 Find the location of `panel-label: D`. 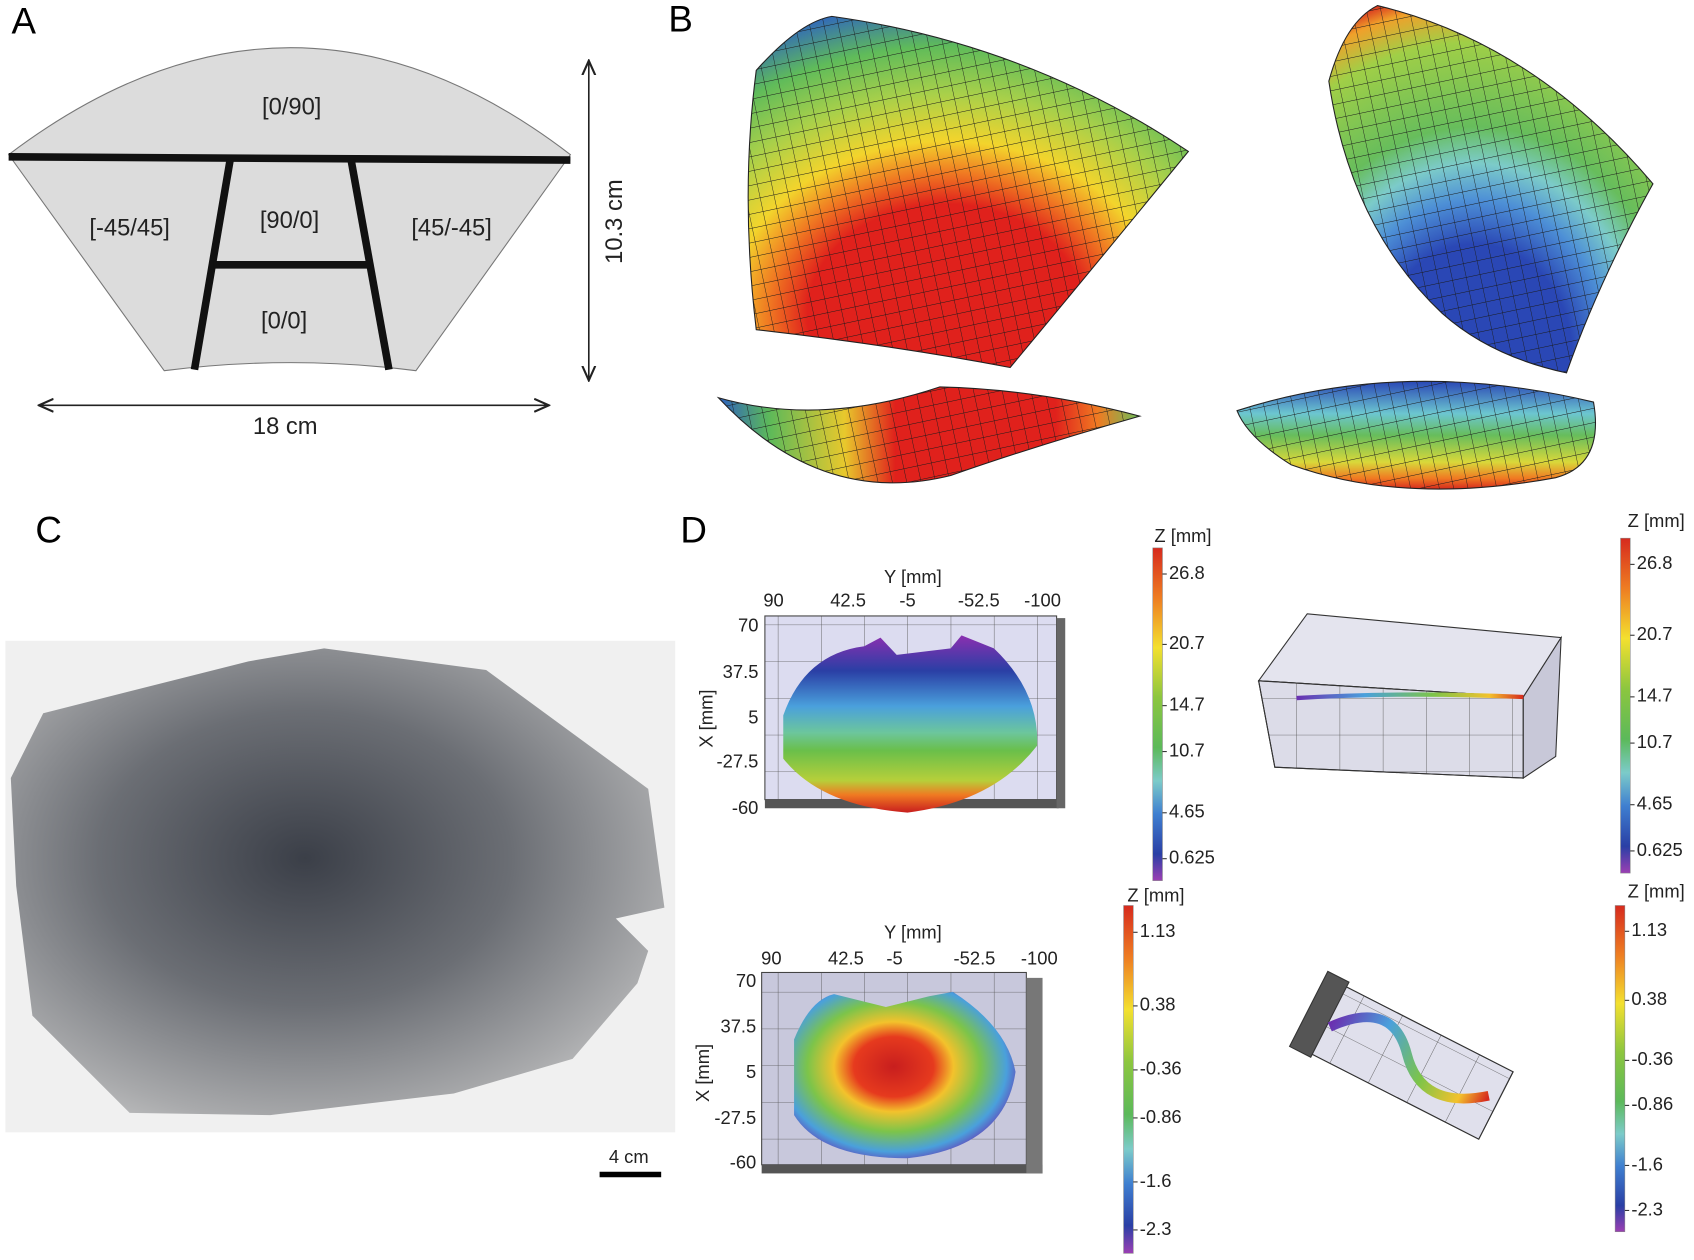

panel-label: D is located at coordinates (693, 529).